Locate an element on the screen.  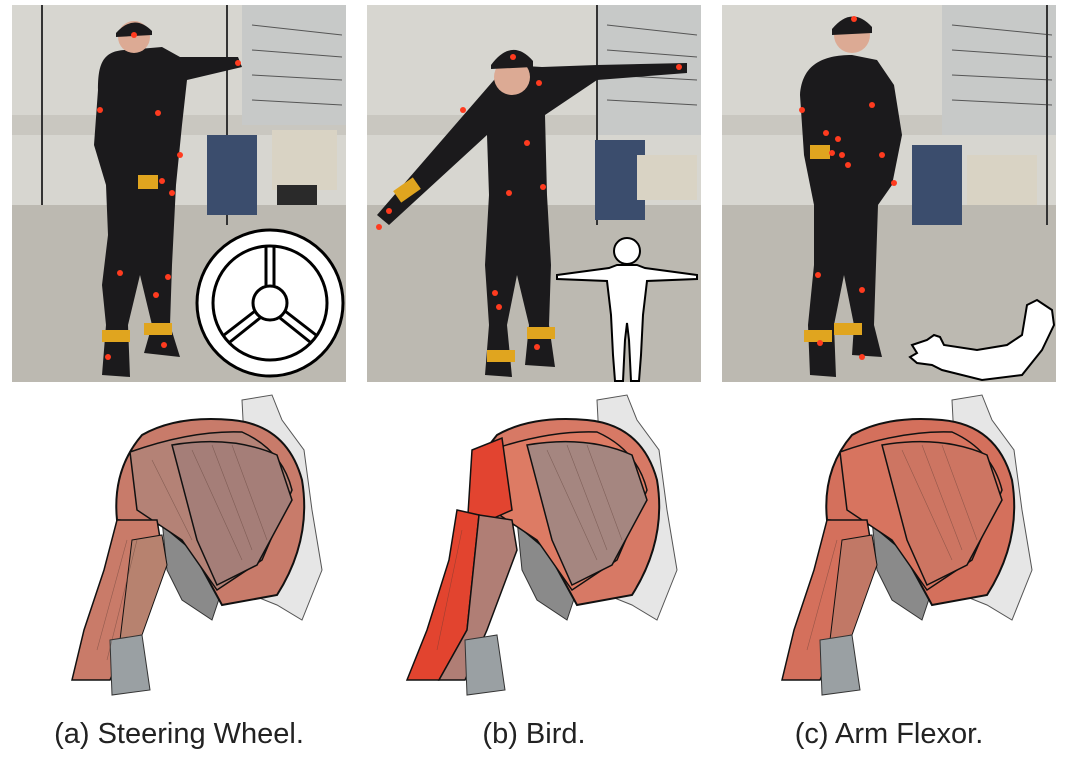
t-pose-figure-icon is located at coordinates (627, 309).